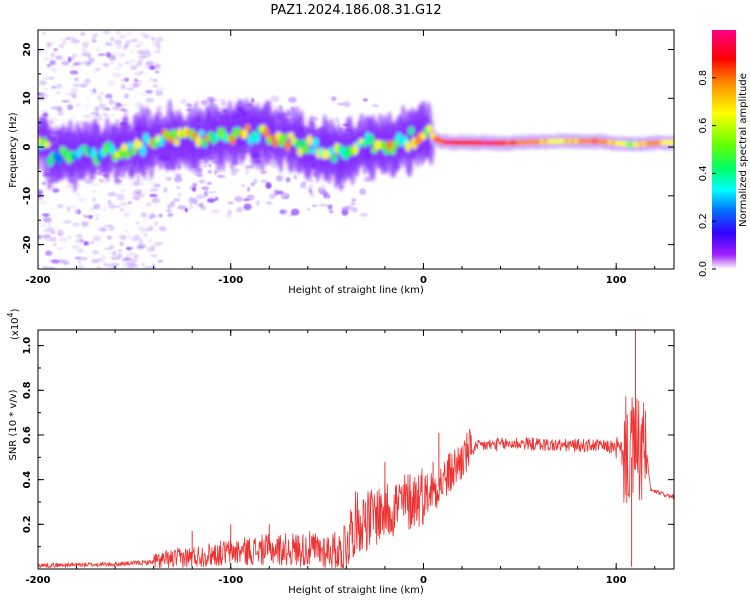 The width and height of the screenshot is (750, 600). I want to click on spectrogram-x-axis-label: Height of straight line (km), so click(356, 290).